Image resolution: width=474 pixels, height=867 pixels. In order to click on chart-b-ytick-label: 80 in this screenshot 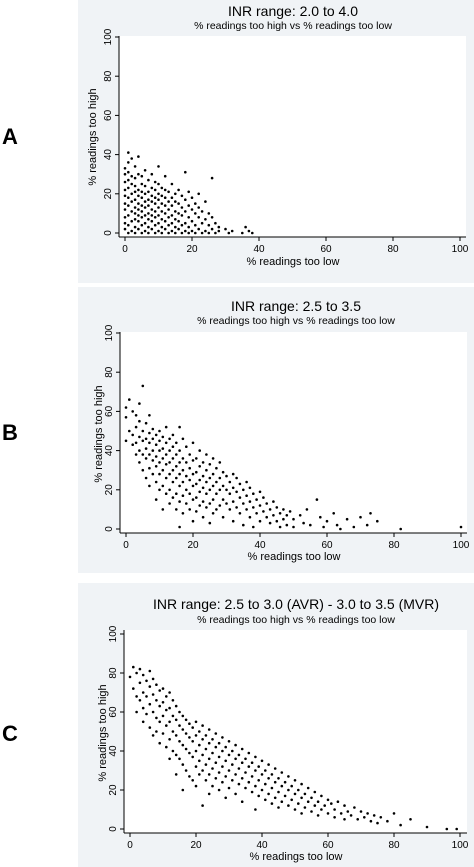, I will do `click(109, 372)`.